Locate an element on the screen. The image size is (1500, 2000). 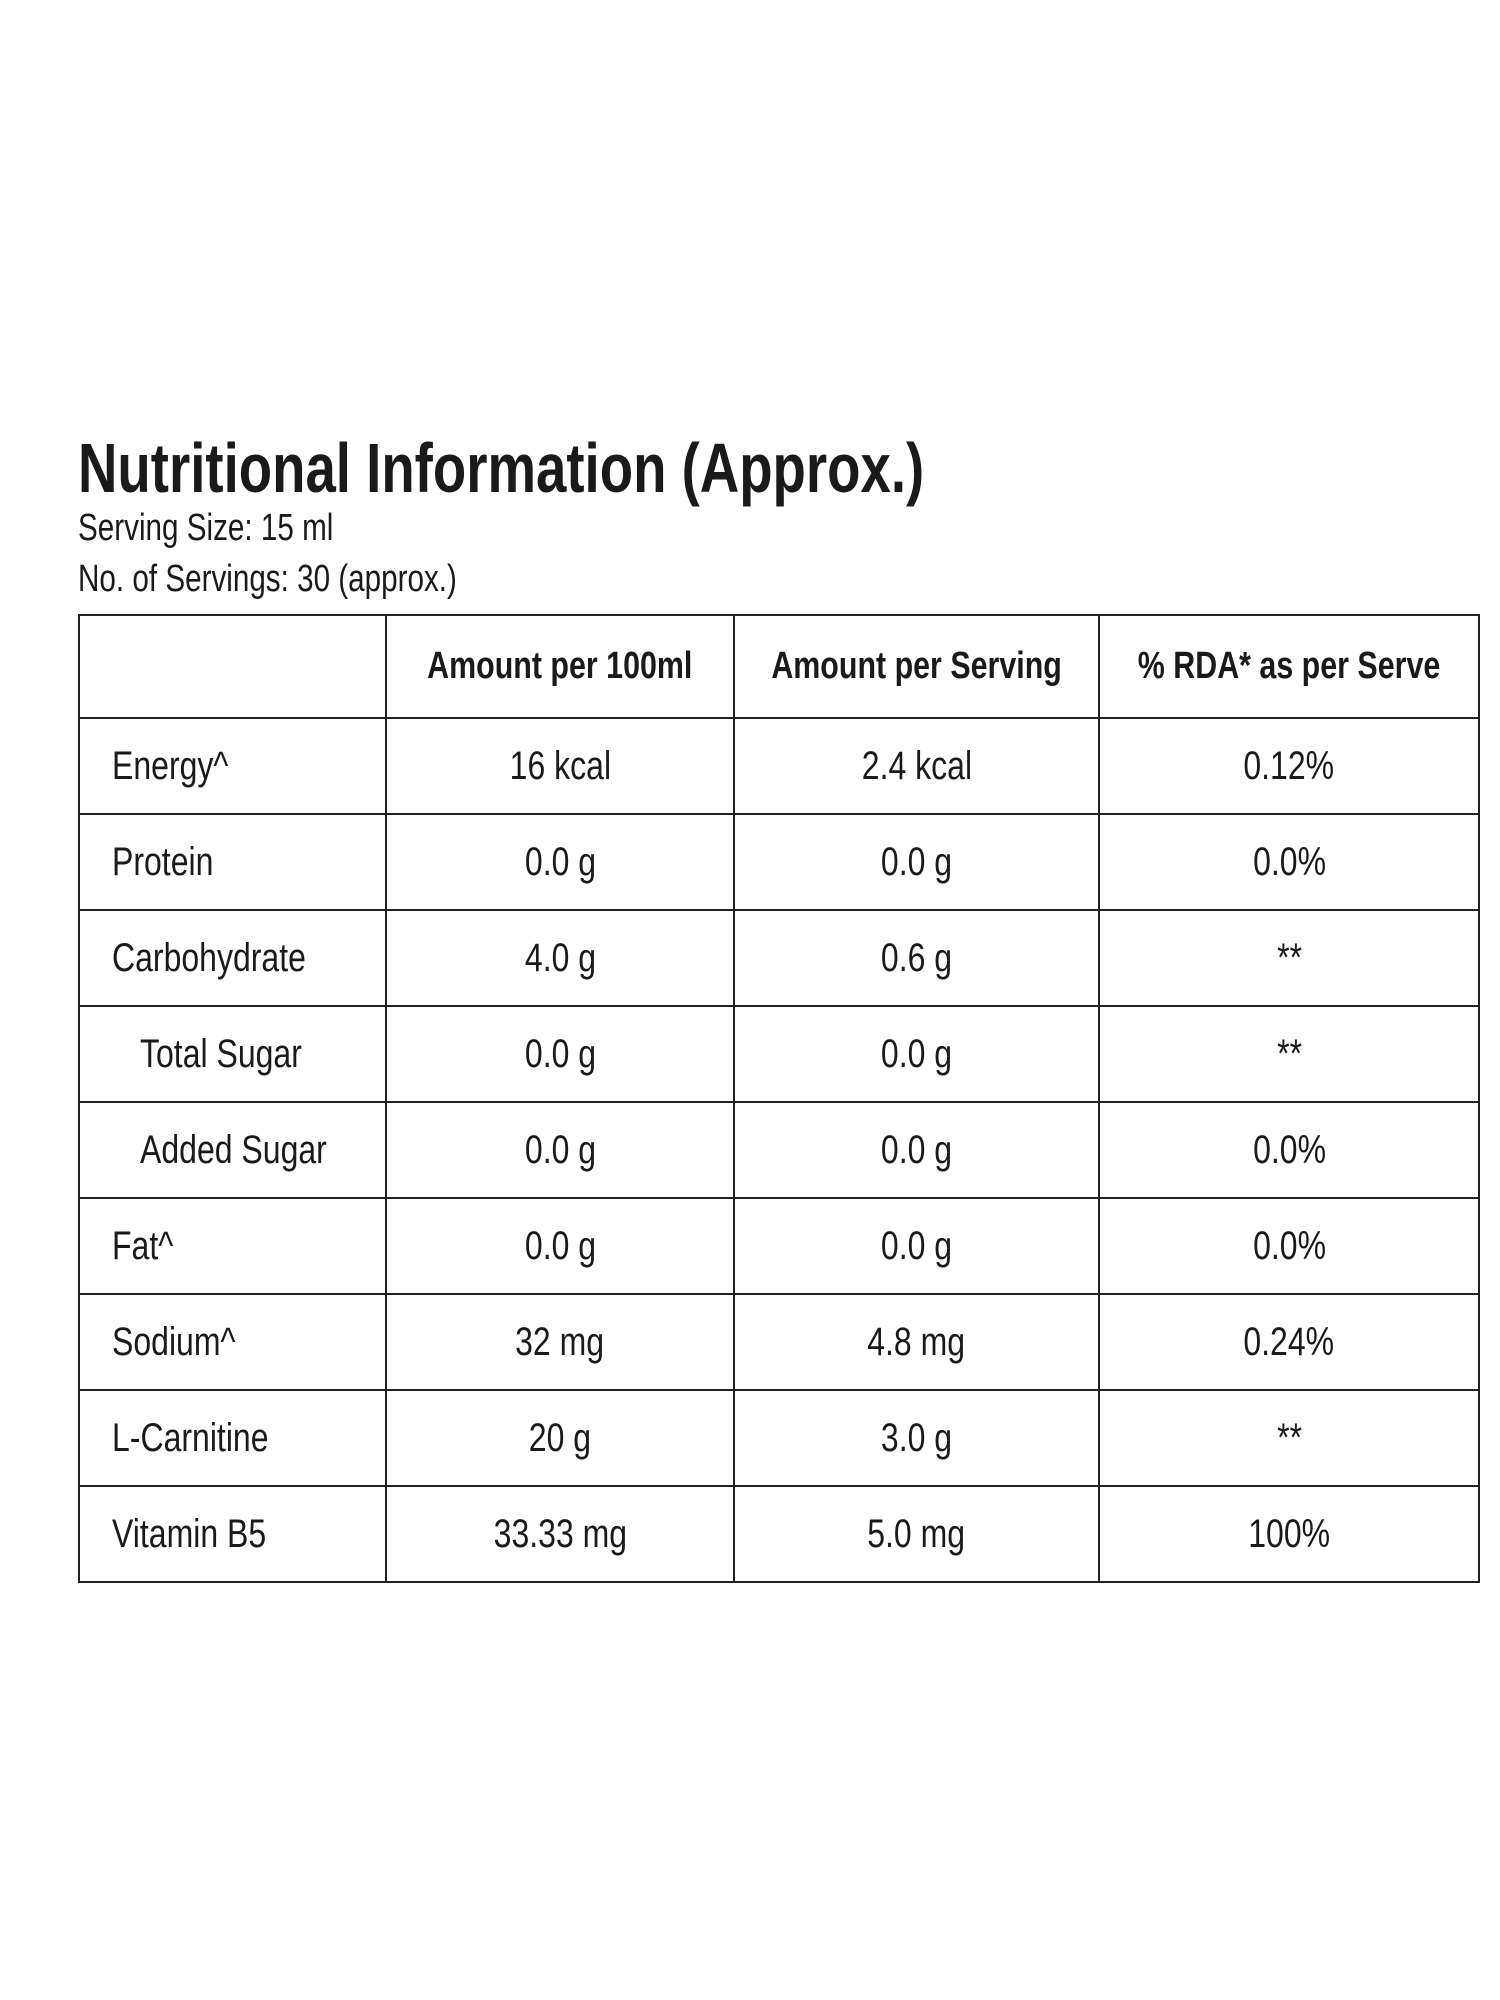
cell-text: 3.0 g is located at coordinates (916, 1437).